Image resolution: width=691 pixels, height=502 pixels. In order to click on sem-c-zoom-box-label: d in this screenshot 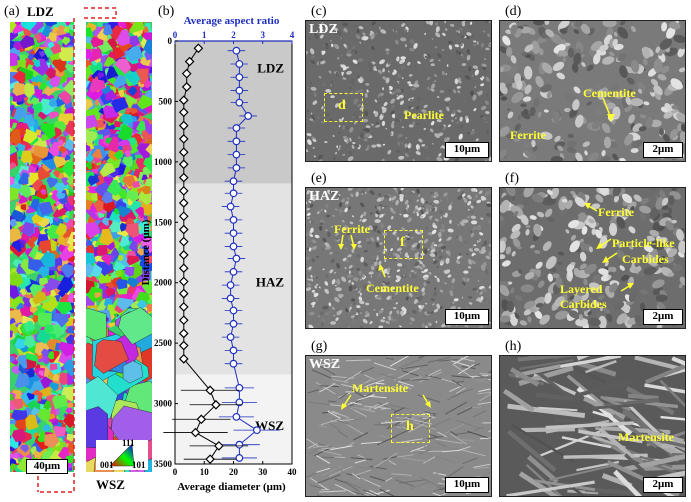, I will do `click(342, 105)`.